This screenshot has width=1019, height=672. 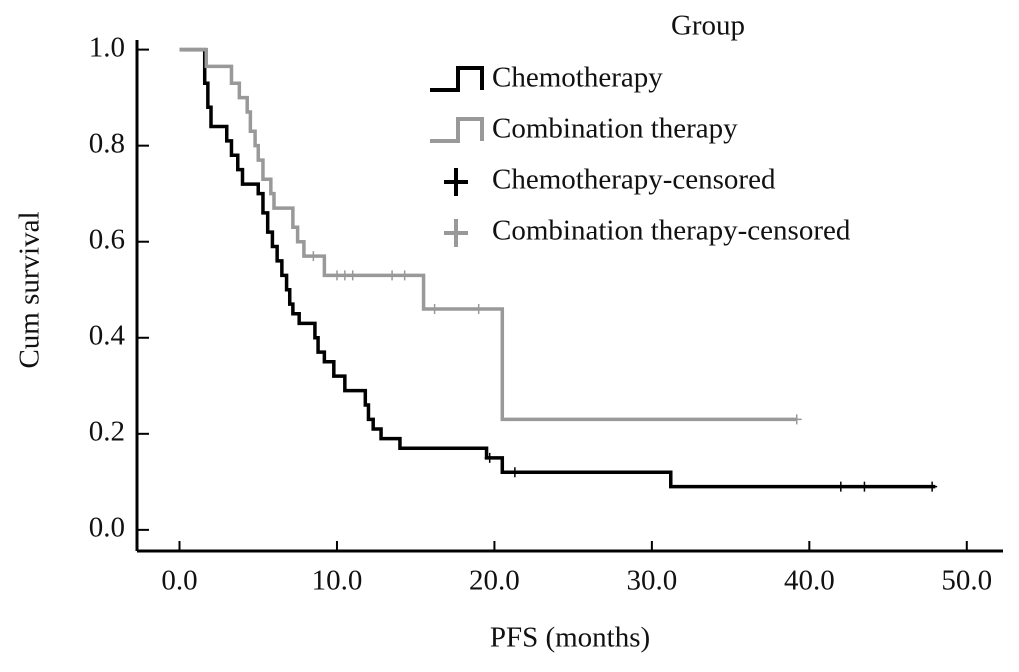 What do you see at coordinates (494, 581) in the screenshot?
I see `x-tick-label: 20.0` at bounding box center [494, 581].